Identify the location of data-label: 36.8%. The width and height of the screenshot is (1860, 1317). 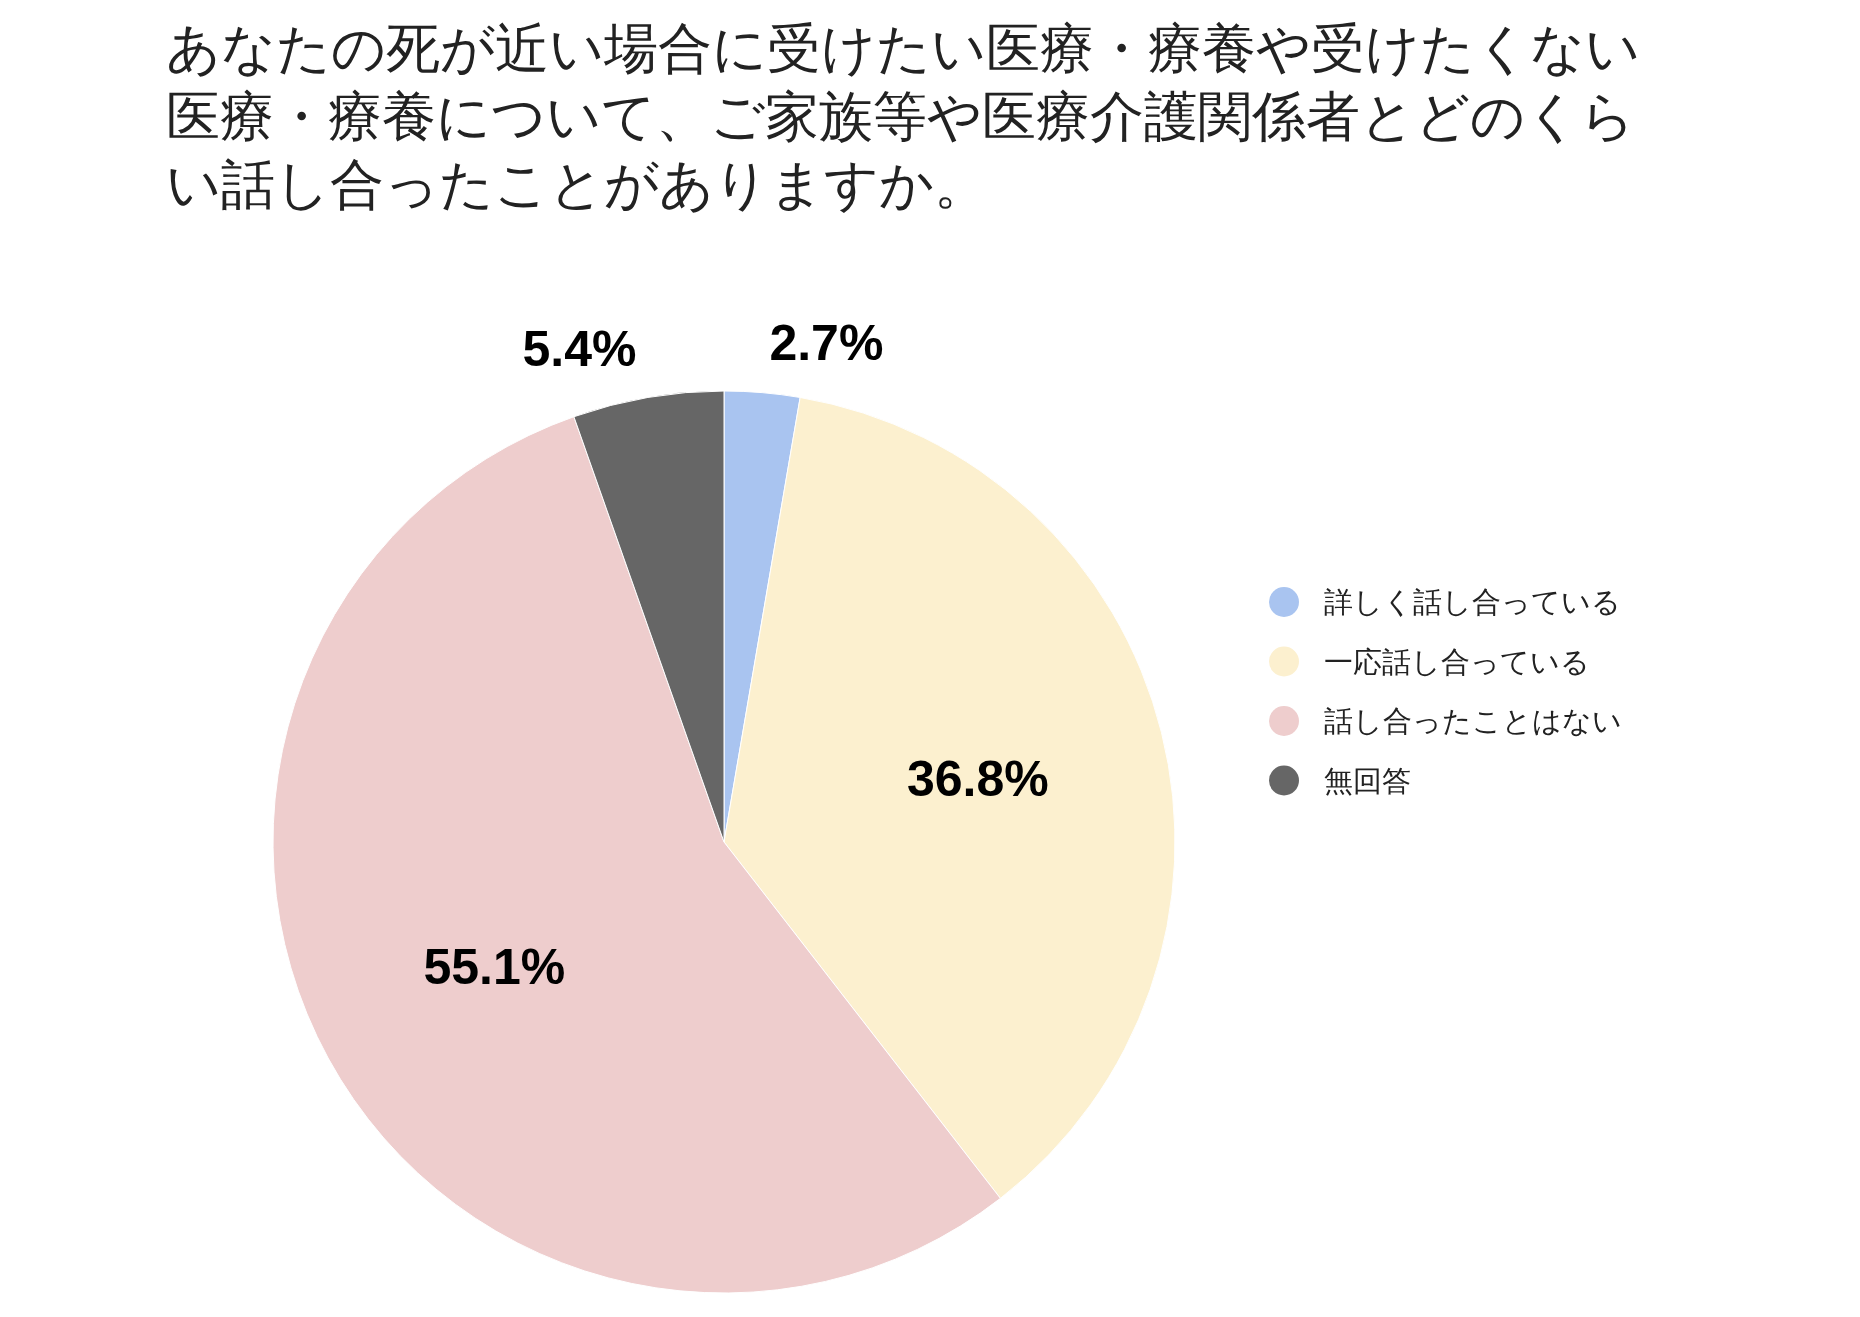
(977, 778).